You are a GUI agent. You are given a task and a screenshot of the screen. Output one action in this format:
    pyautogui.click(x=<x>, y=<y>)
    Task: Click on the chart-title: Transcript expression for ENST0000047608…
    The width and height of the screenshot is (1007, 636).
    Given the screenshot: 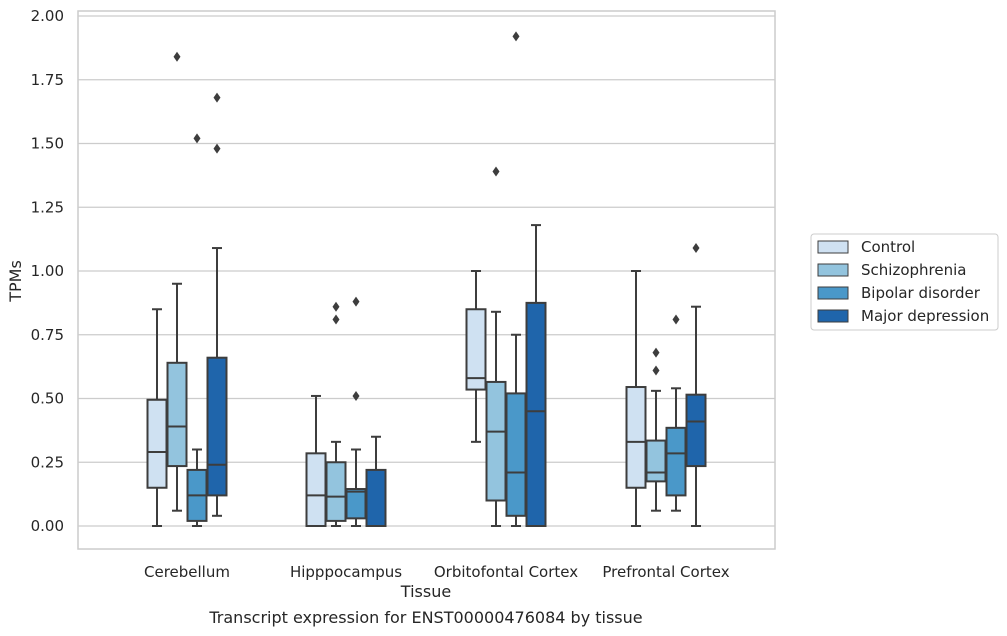 What is the action you would take?
    pyautogui.click(x=425, y=617)
    